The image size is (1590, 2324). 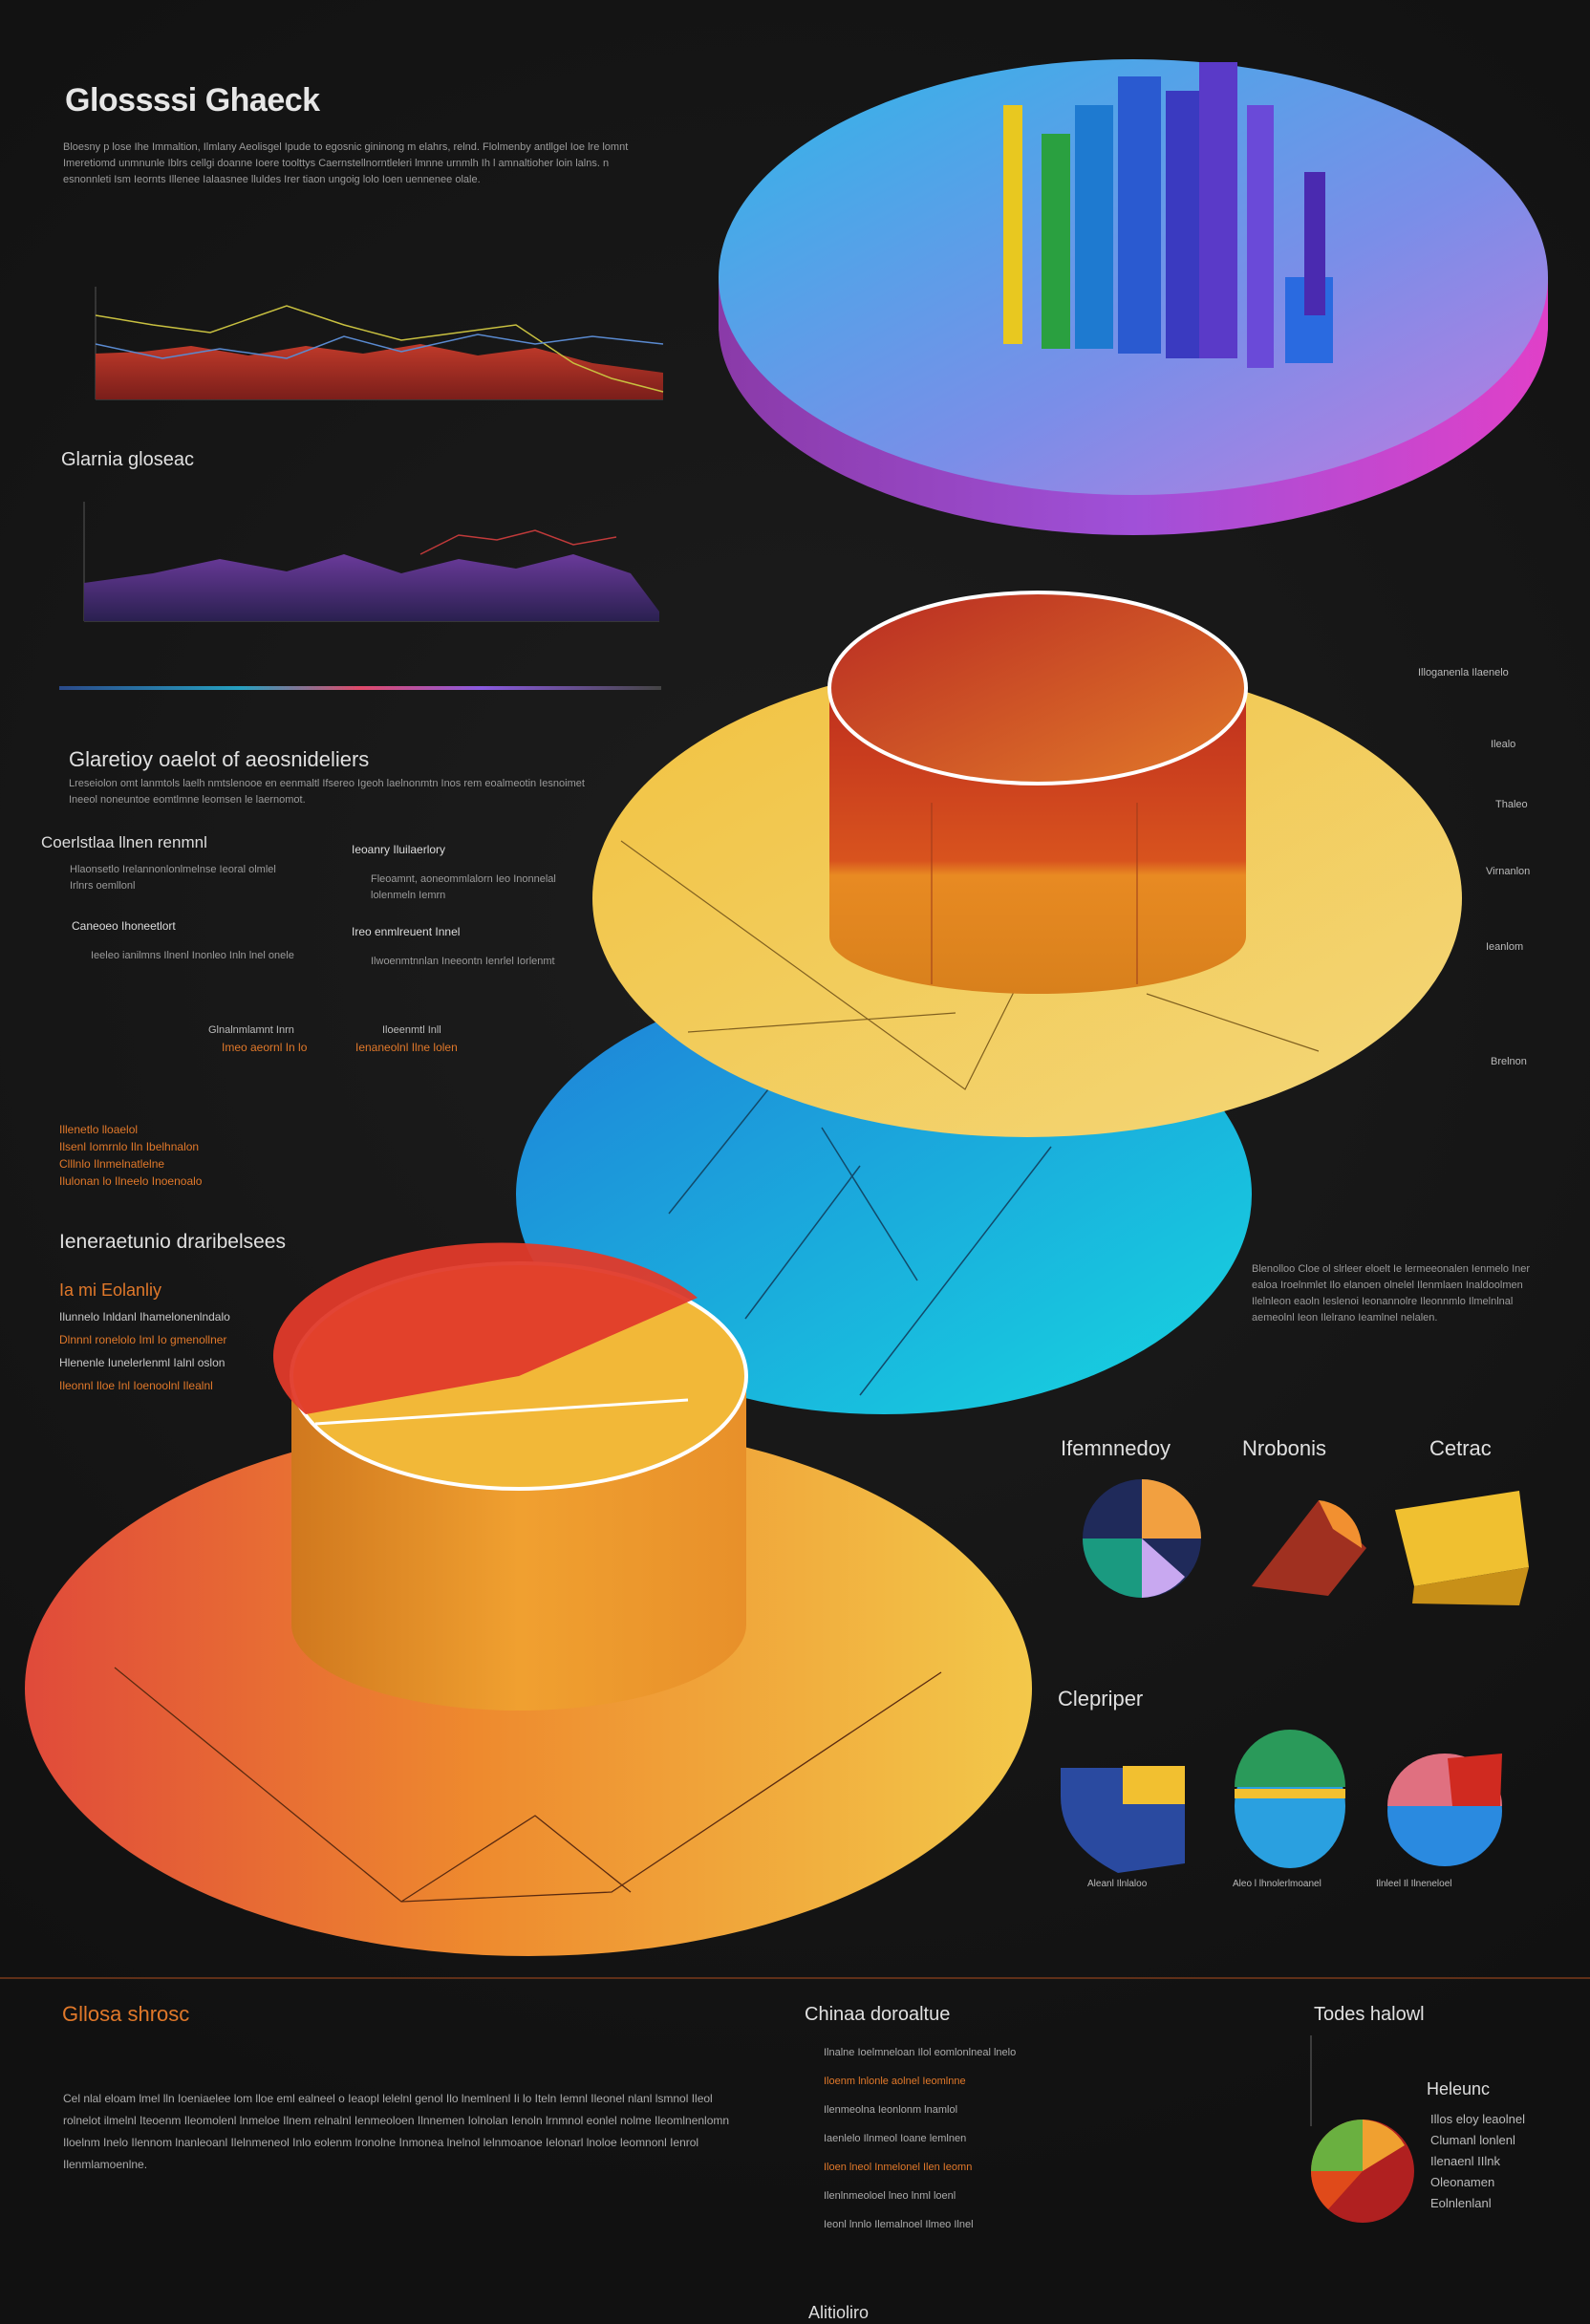 What do you see at coordinates (890, 2196) in the screenshot?
I see `footer-line: Ilenlnmeoloel lneo lnml loenl` at bounding box center [890, 2196].